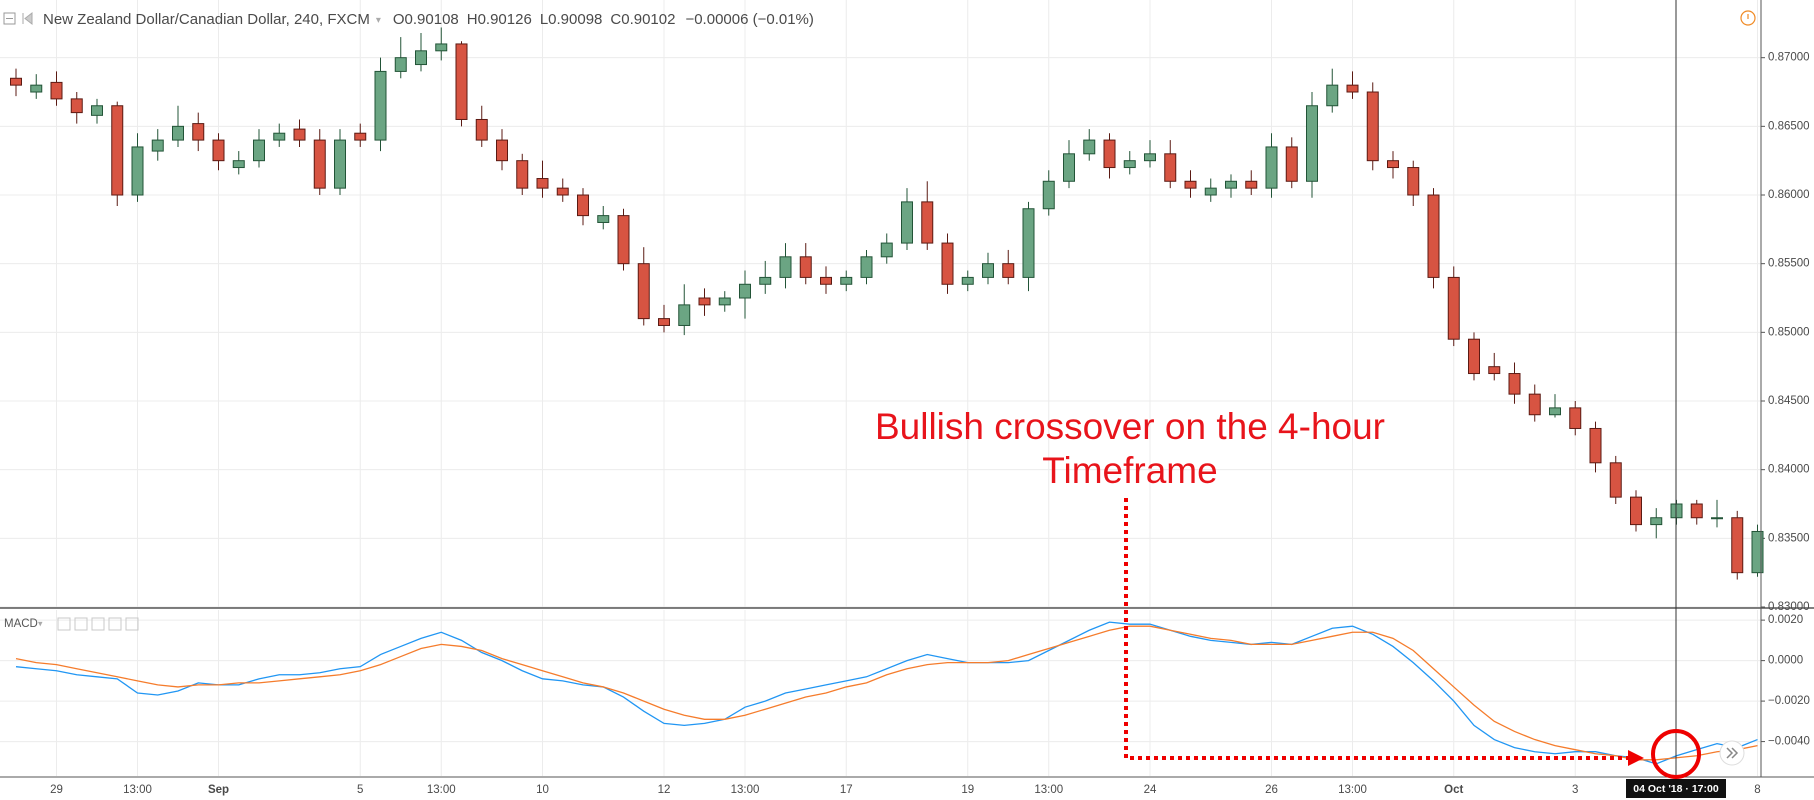  Describe the element at coordinates (1789, 195) in the screenshot. I see `y-tick-label: 0.86000` at that location.